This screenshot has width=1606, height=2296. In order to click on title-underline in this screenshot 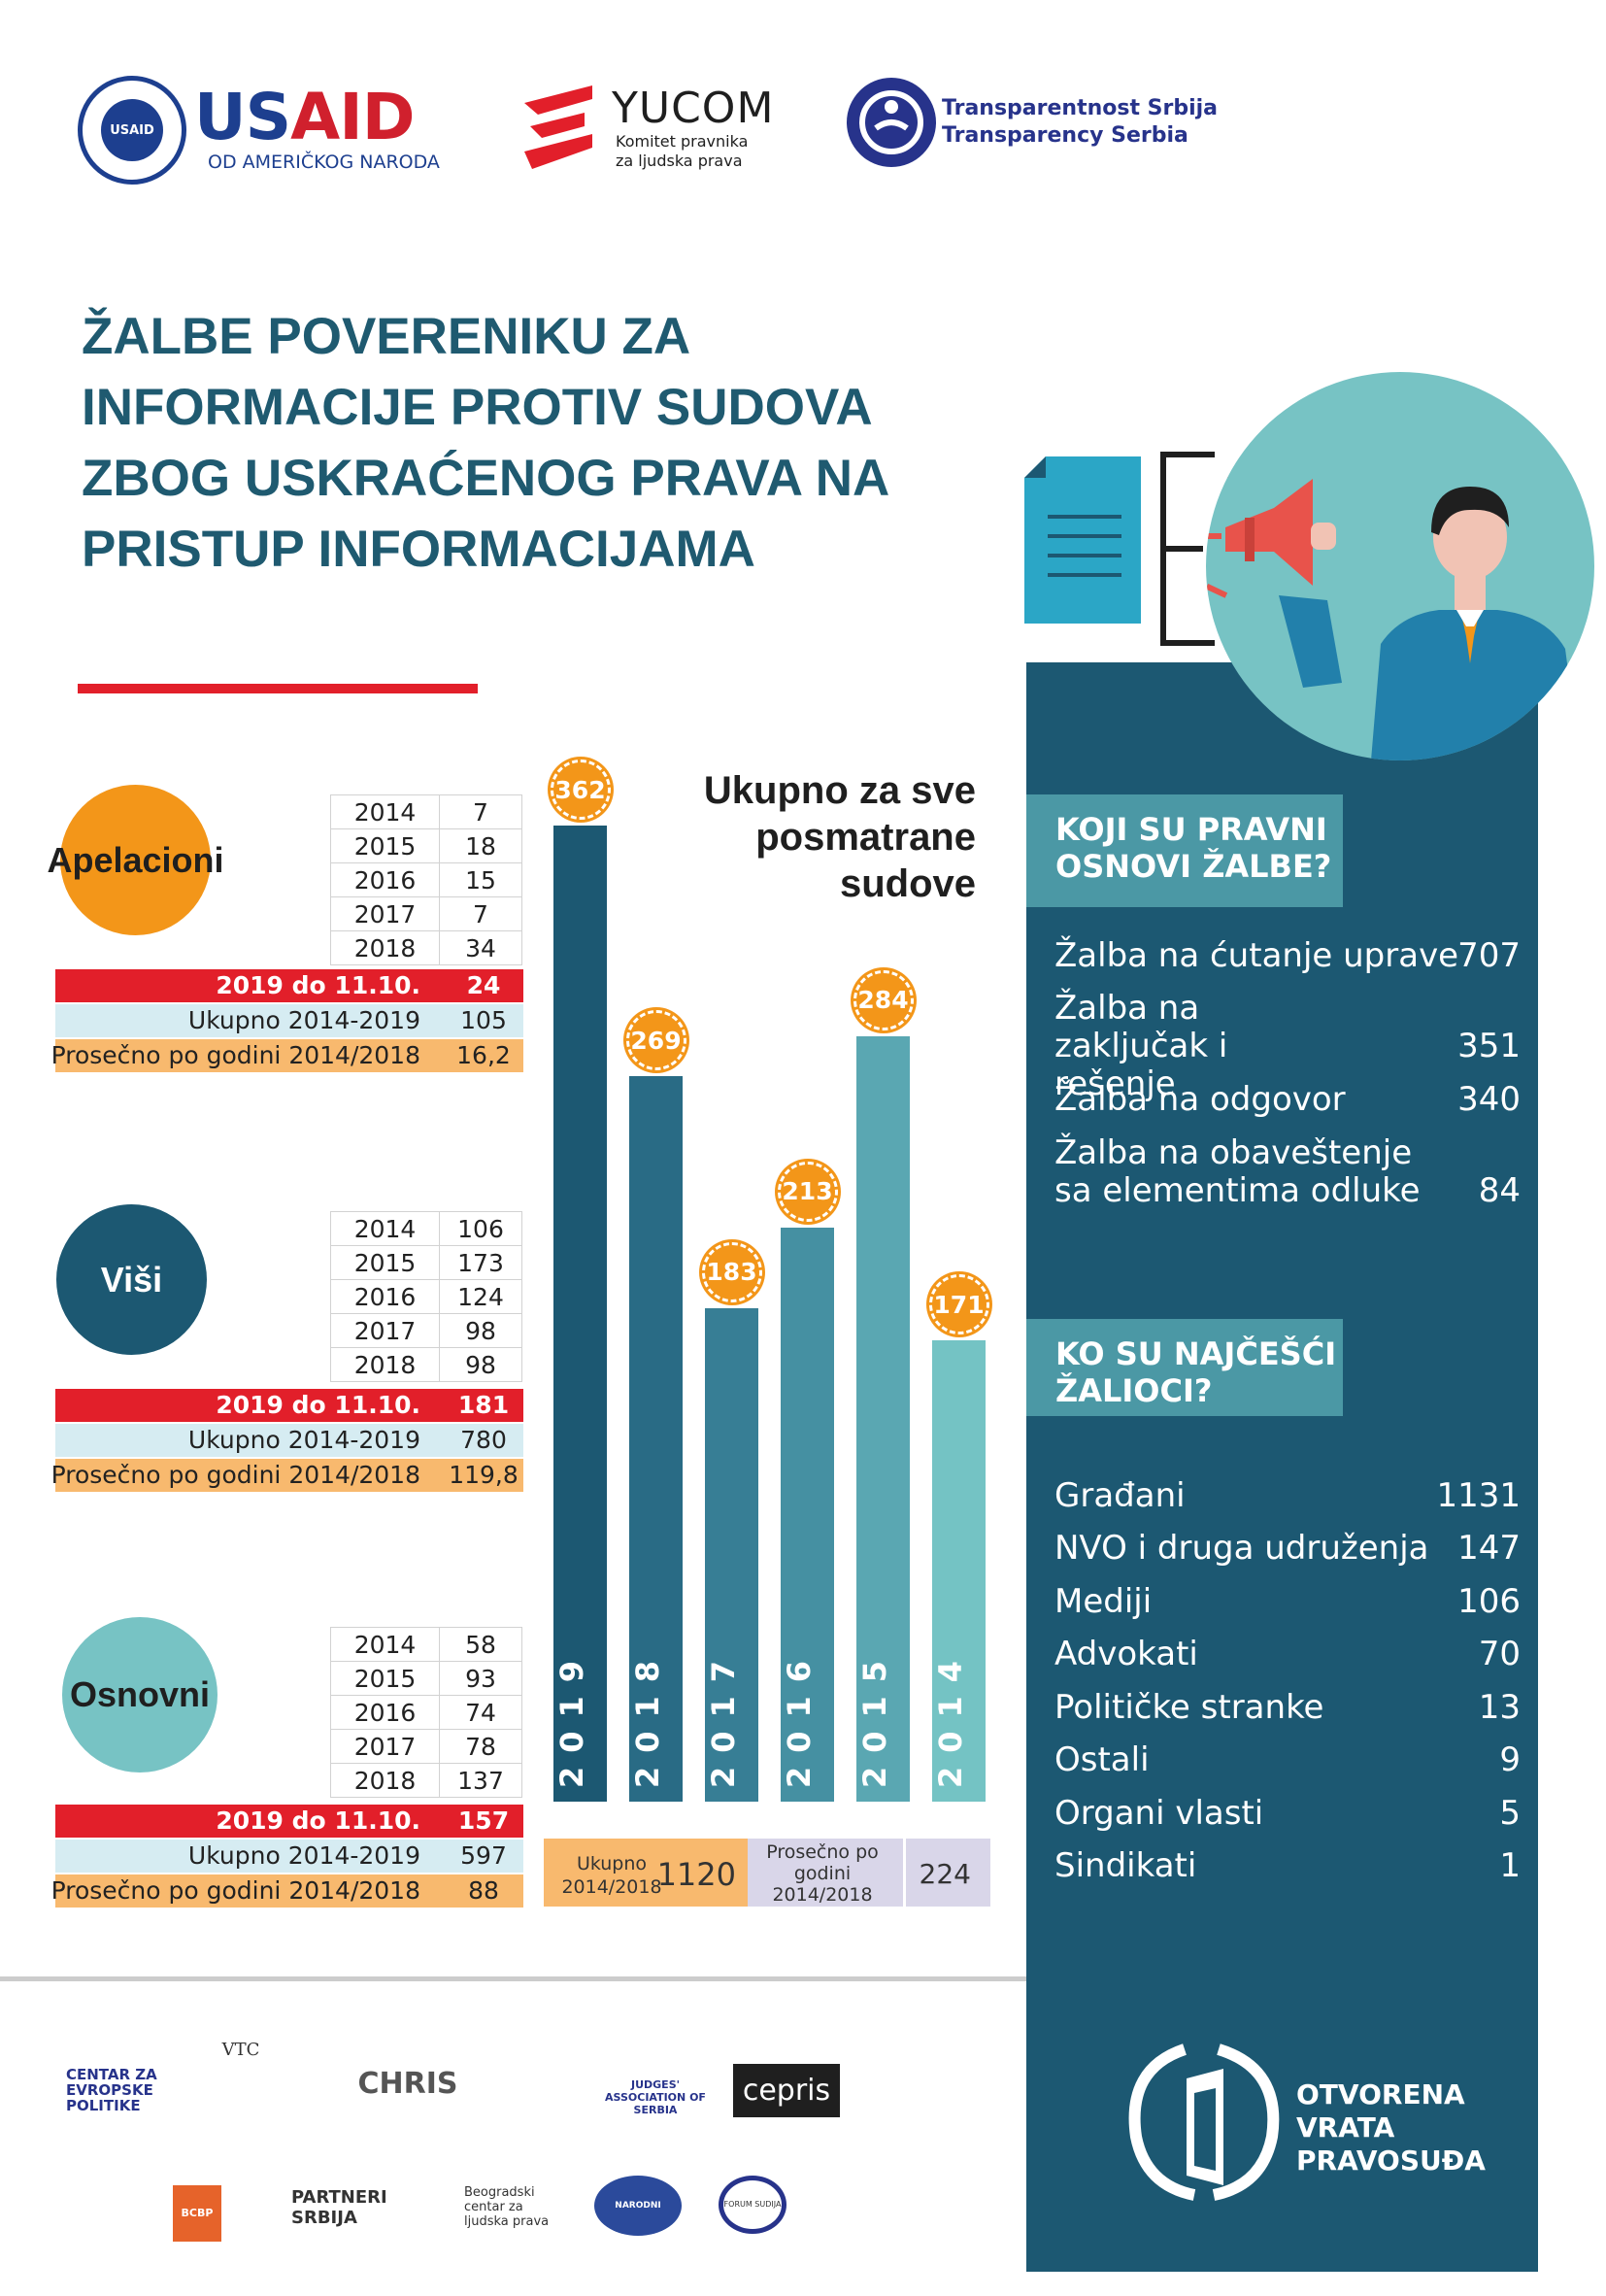, I will do `click(278, 688)`.